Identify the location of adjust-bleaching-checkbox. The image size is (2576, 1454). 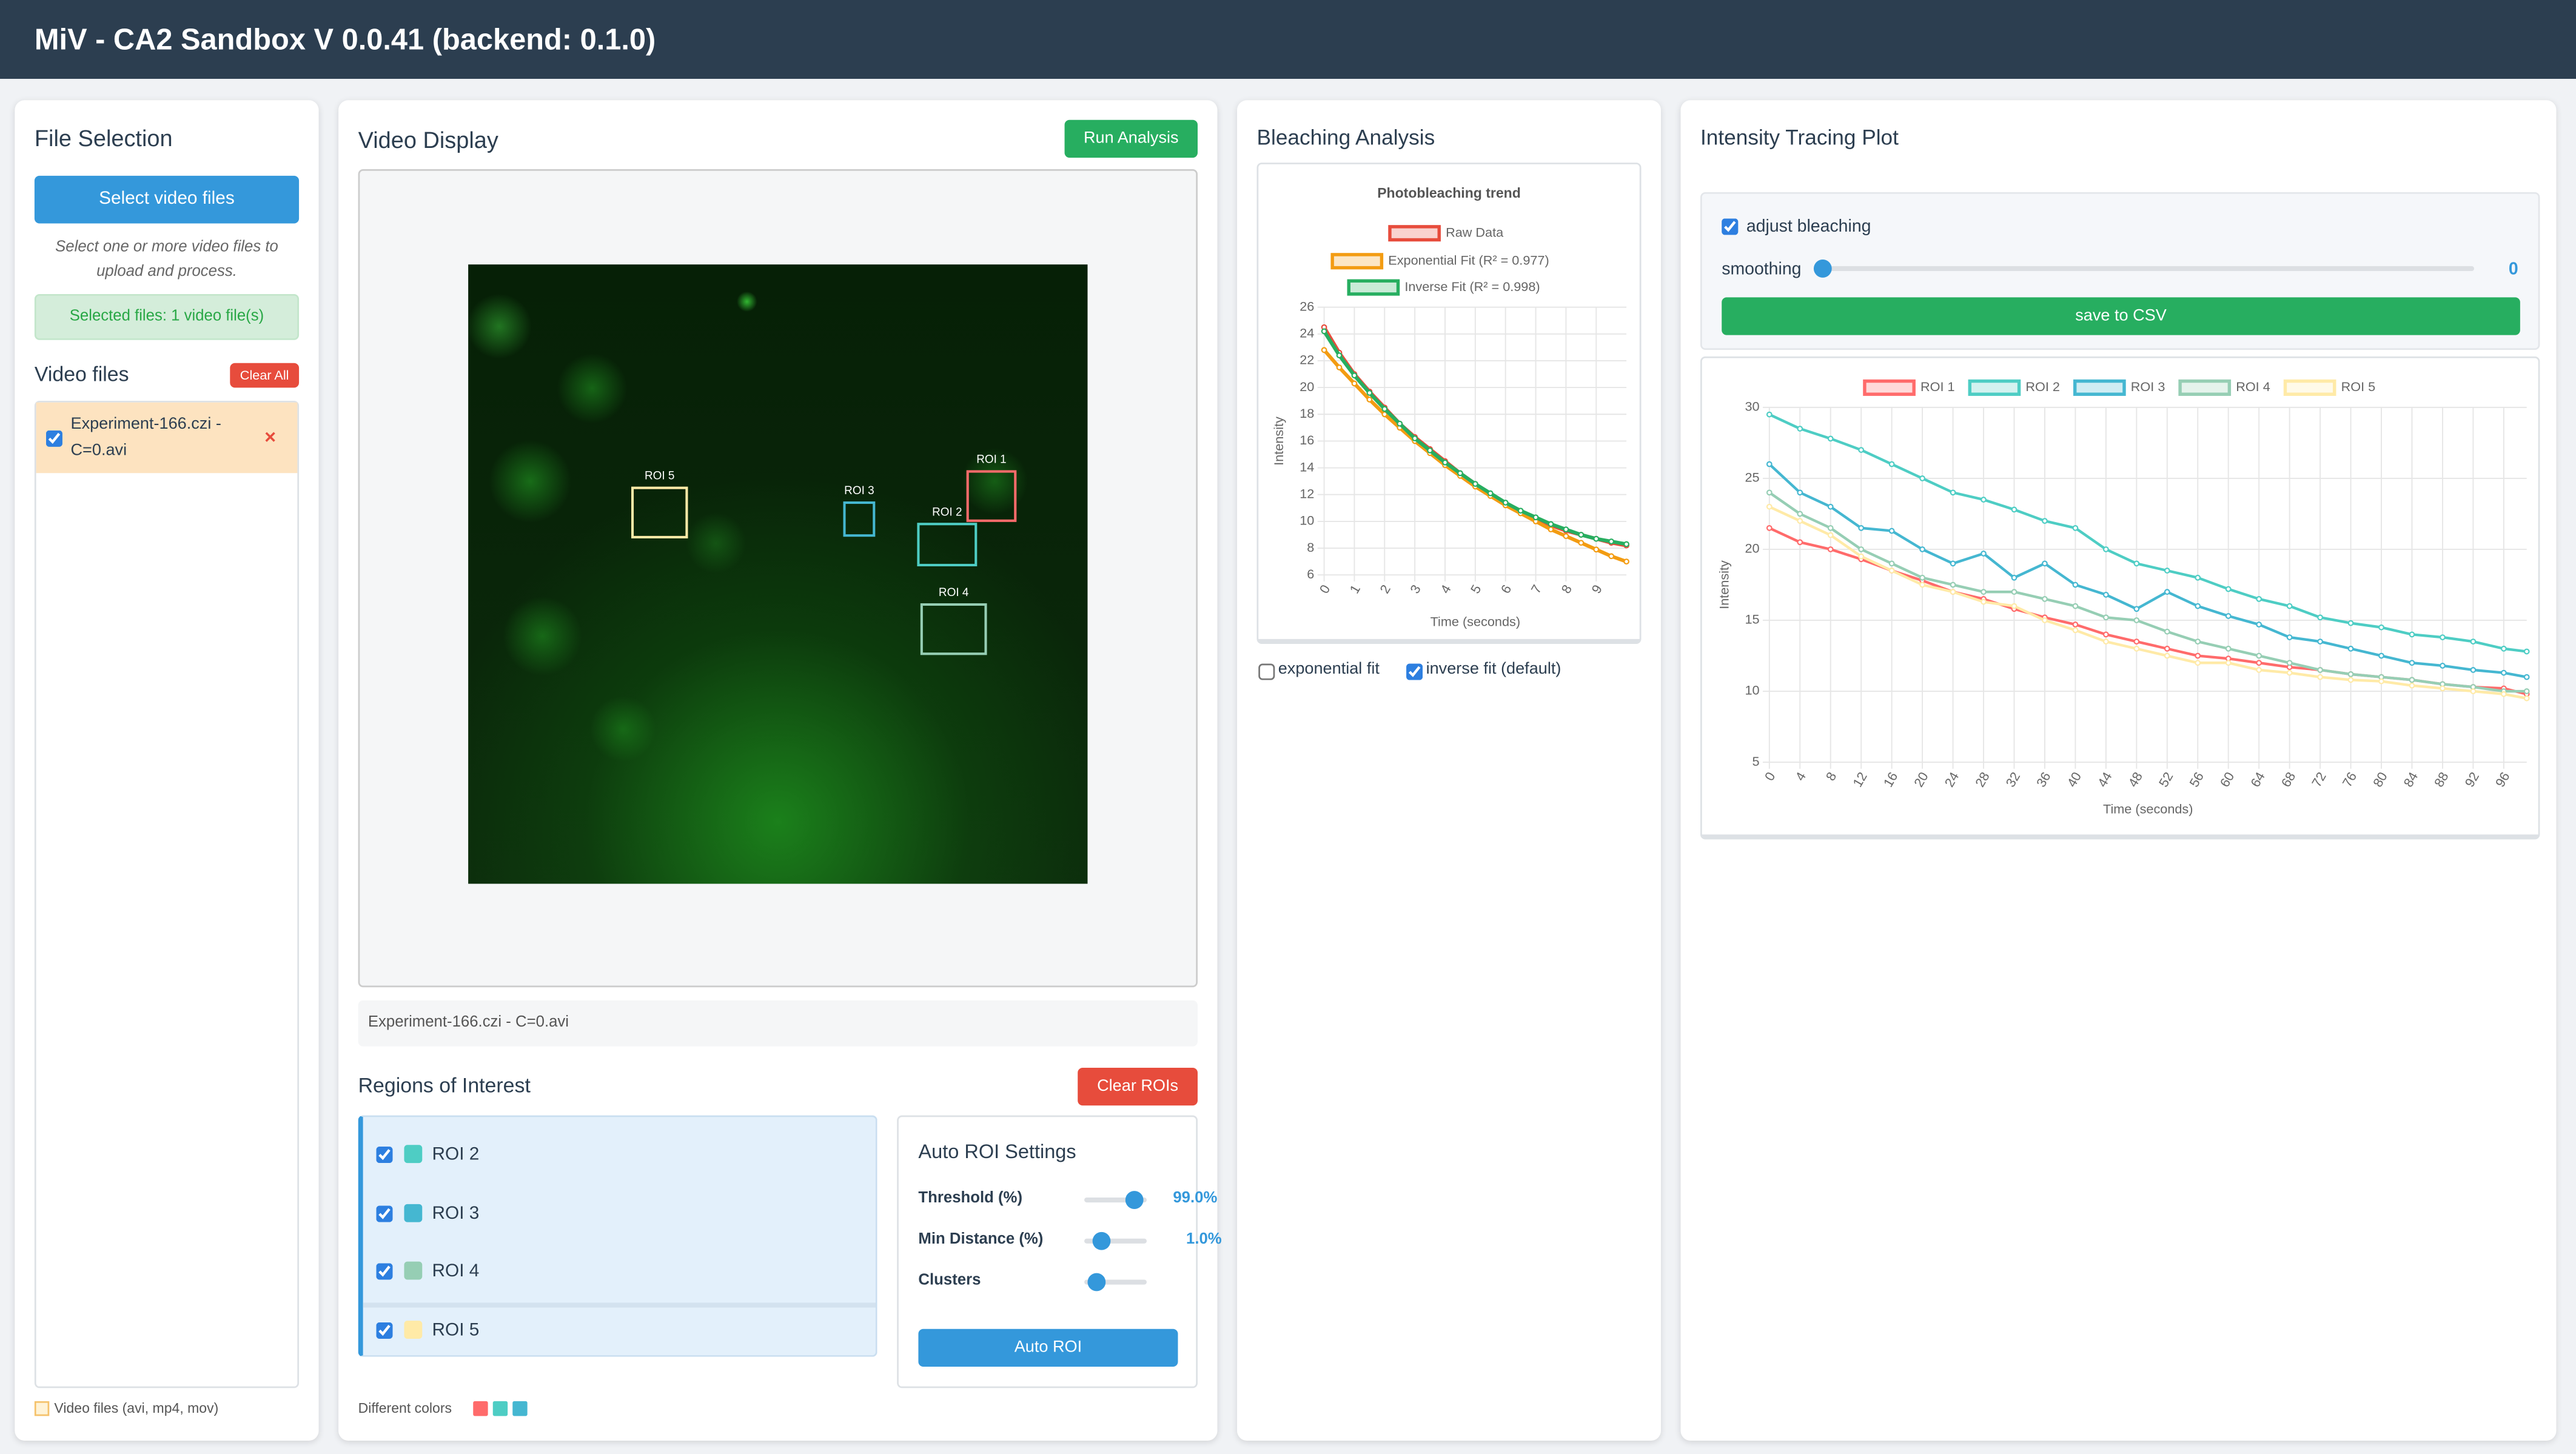
(1731, 226).